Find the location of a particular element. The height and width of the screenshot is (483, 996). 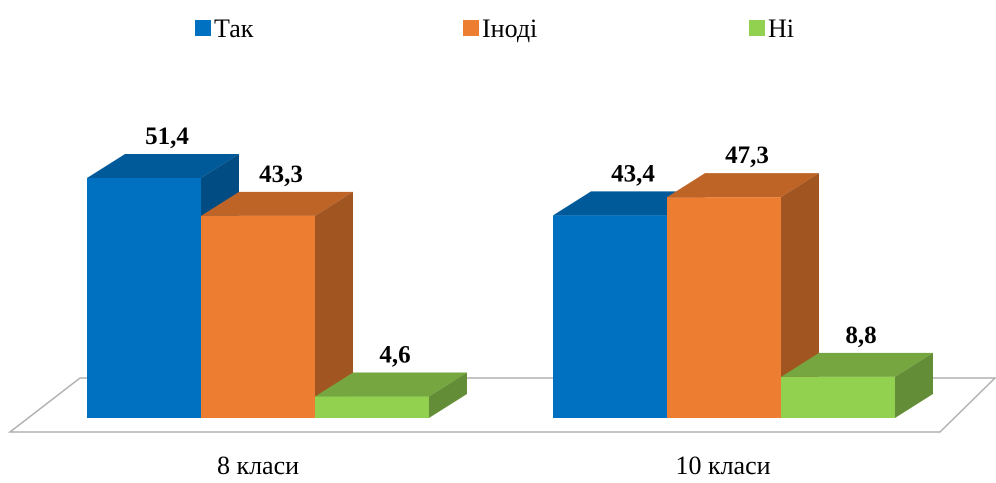

value-label: 43,4 is located at coordinates (633, 173).